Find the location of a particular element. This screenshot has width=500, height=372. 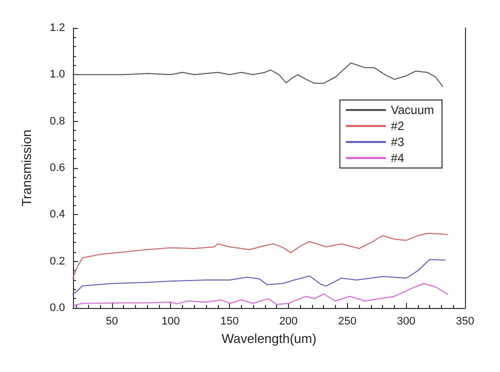

y-tick-label: 0.4 is located at coordinates (57, 214).